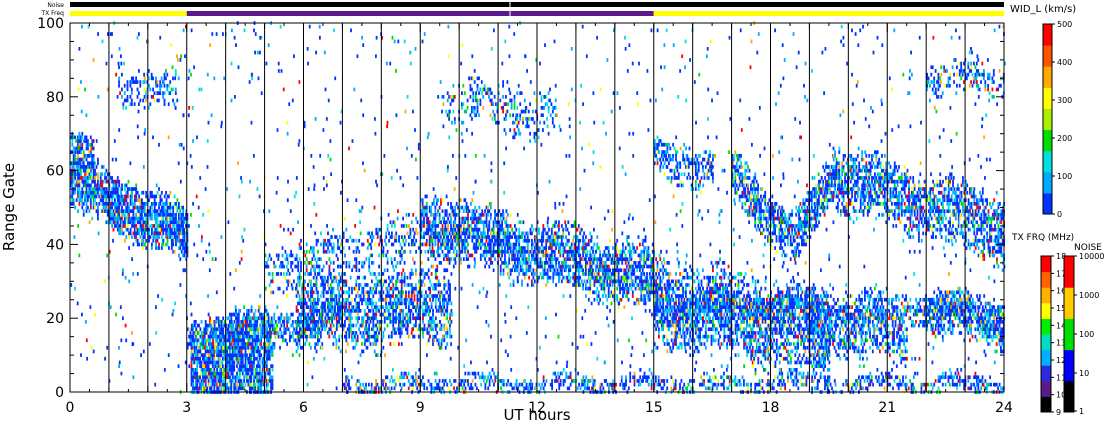  I want to click on txfreq-bar, so click(537, 13).